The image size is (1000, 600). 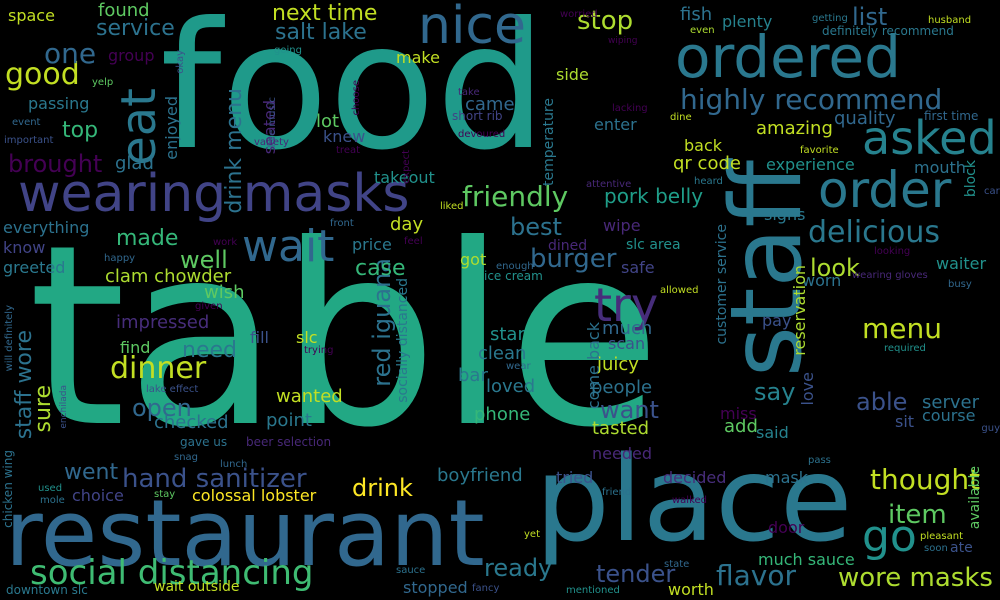 I want to click on word-beer-selection: beer selection, so click(x=289, y=442).